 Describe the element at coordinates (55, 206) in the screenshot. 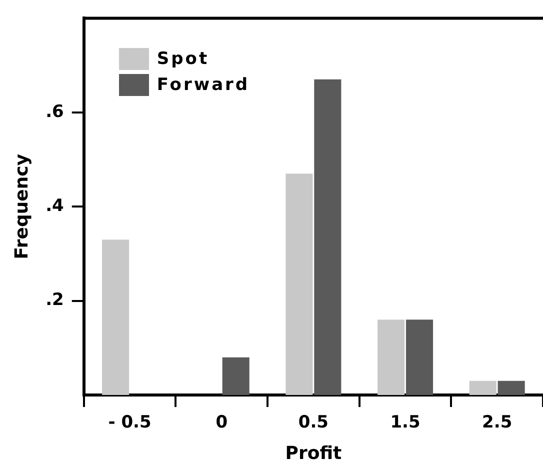

I see `y-tick-label: .4` at that location.